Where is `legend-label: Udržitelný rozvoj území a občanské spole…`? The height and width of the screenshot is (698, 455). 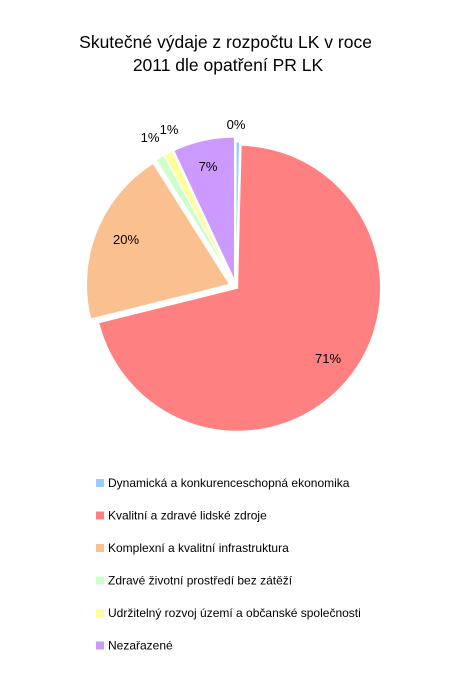
legend-label: Udržitelný rozvoj území a občanské spole… is located at coordinates (234, 613).